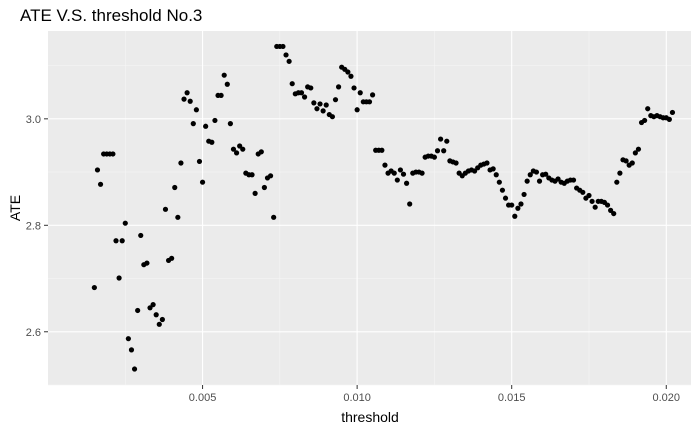 Image resolution: width=700 pixels, height=432 pixels. I want to click on x-axis-title: threshold, so click(370, 417).